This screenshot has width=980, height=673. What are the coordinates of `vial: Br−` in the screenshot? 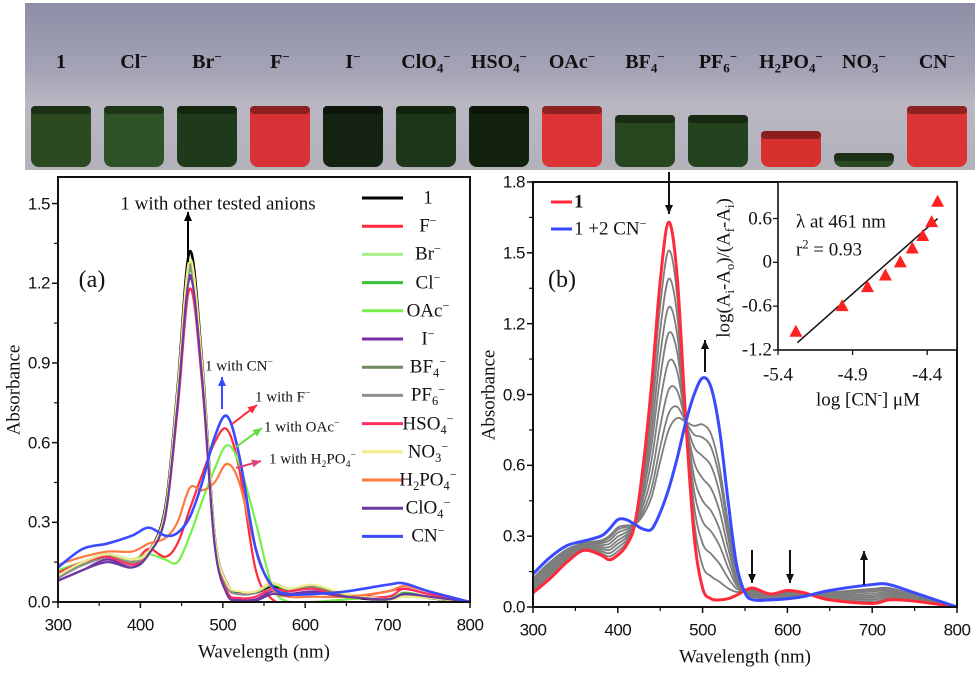 It's located at (207, 86).